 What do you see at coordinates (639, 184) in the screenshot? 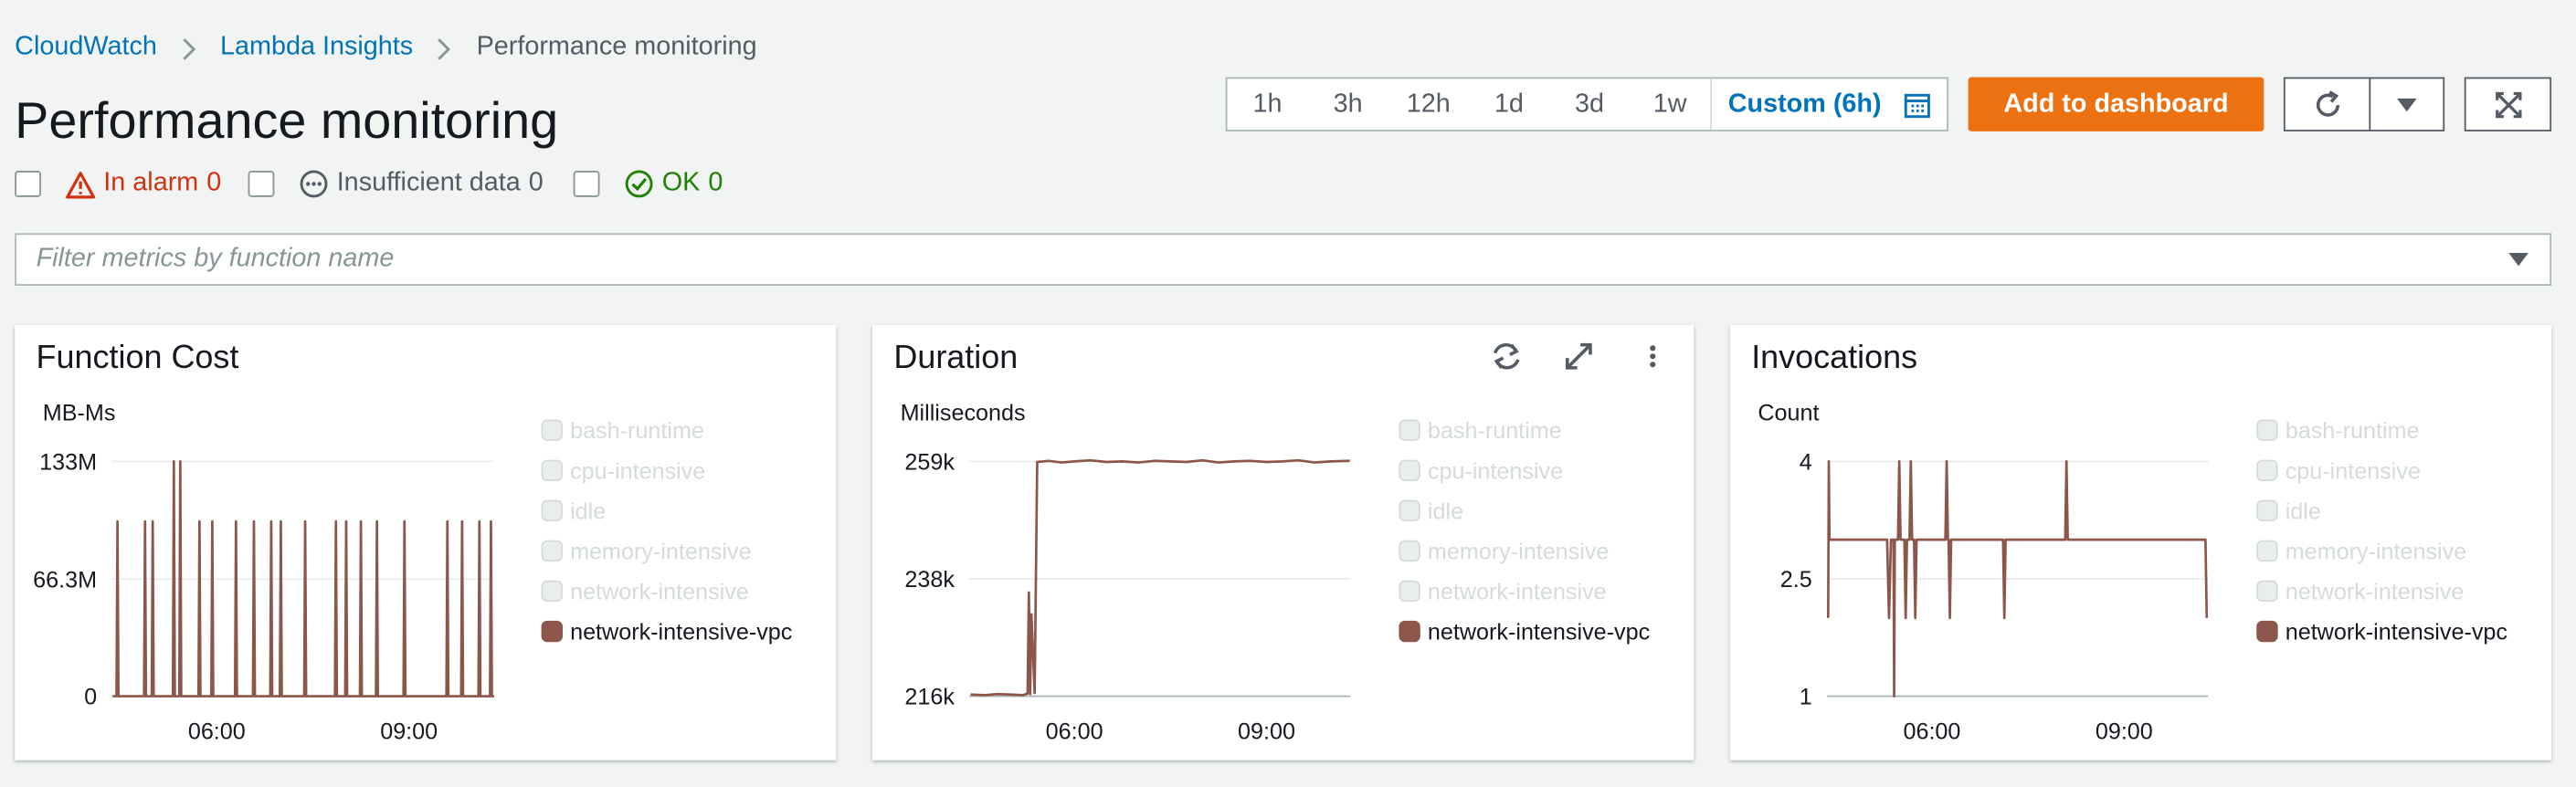
I see `ok-icon` at bounding box center [639, 184].